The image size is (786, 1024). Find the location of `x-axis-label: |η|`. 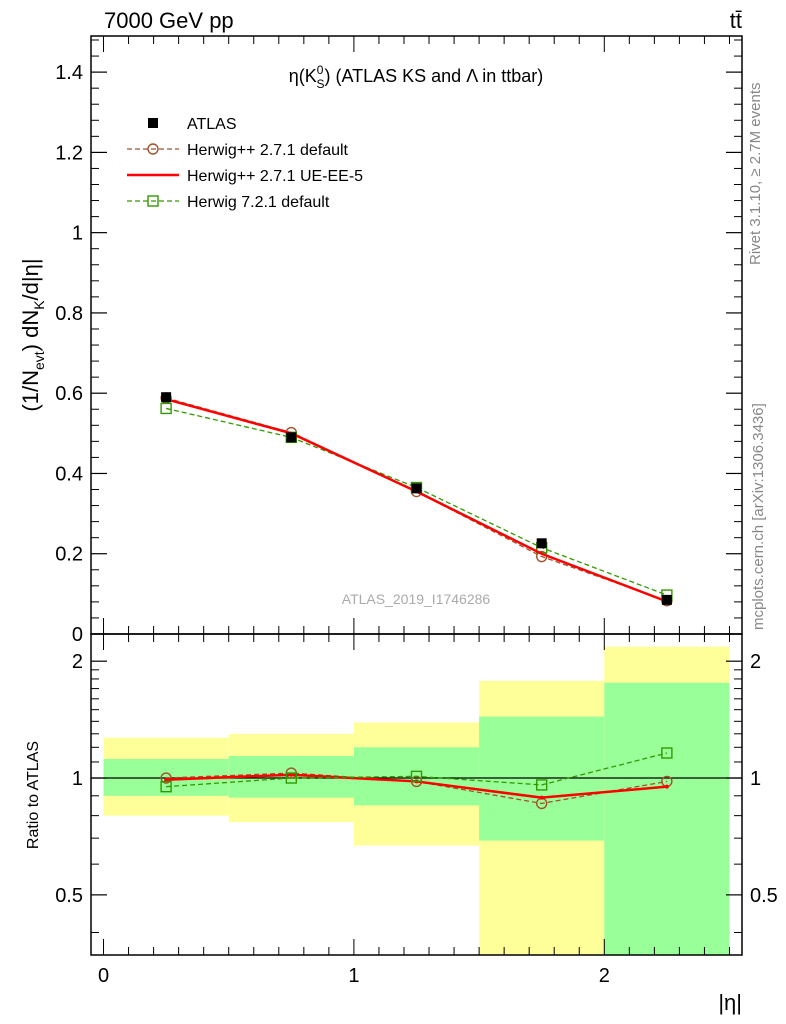

x-axis-label: |η| is located at coordinates (730, 1002).